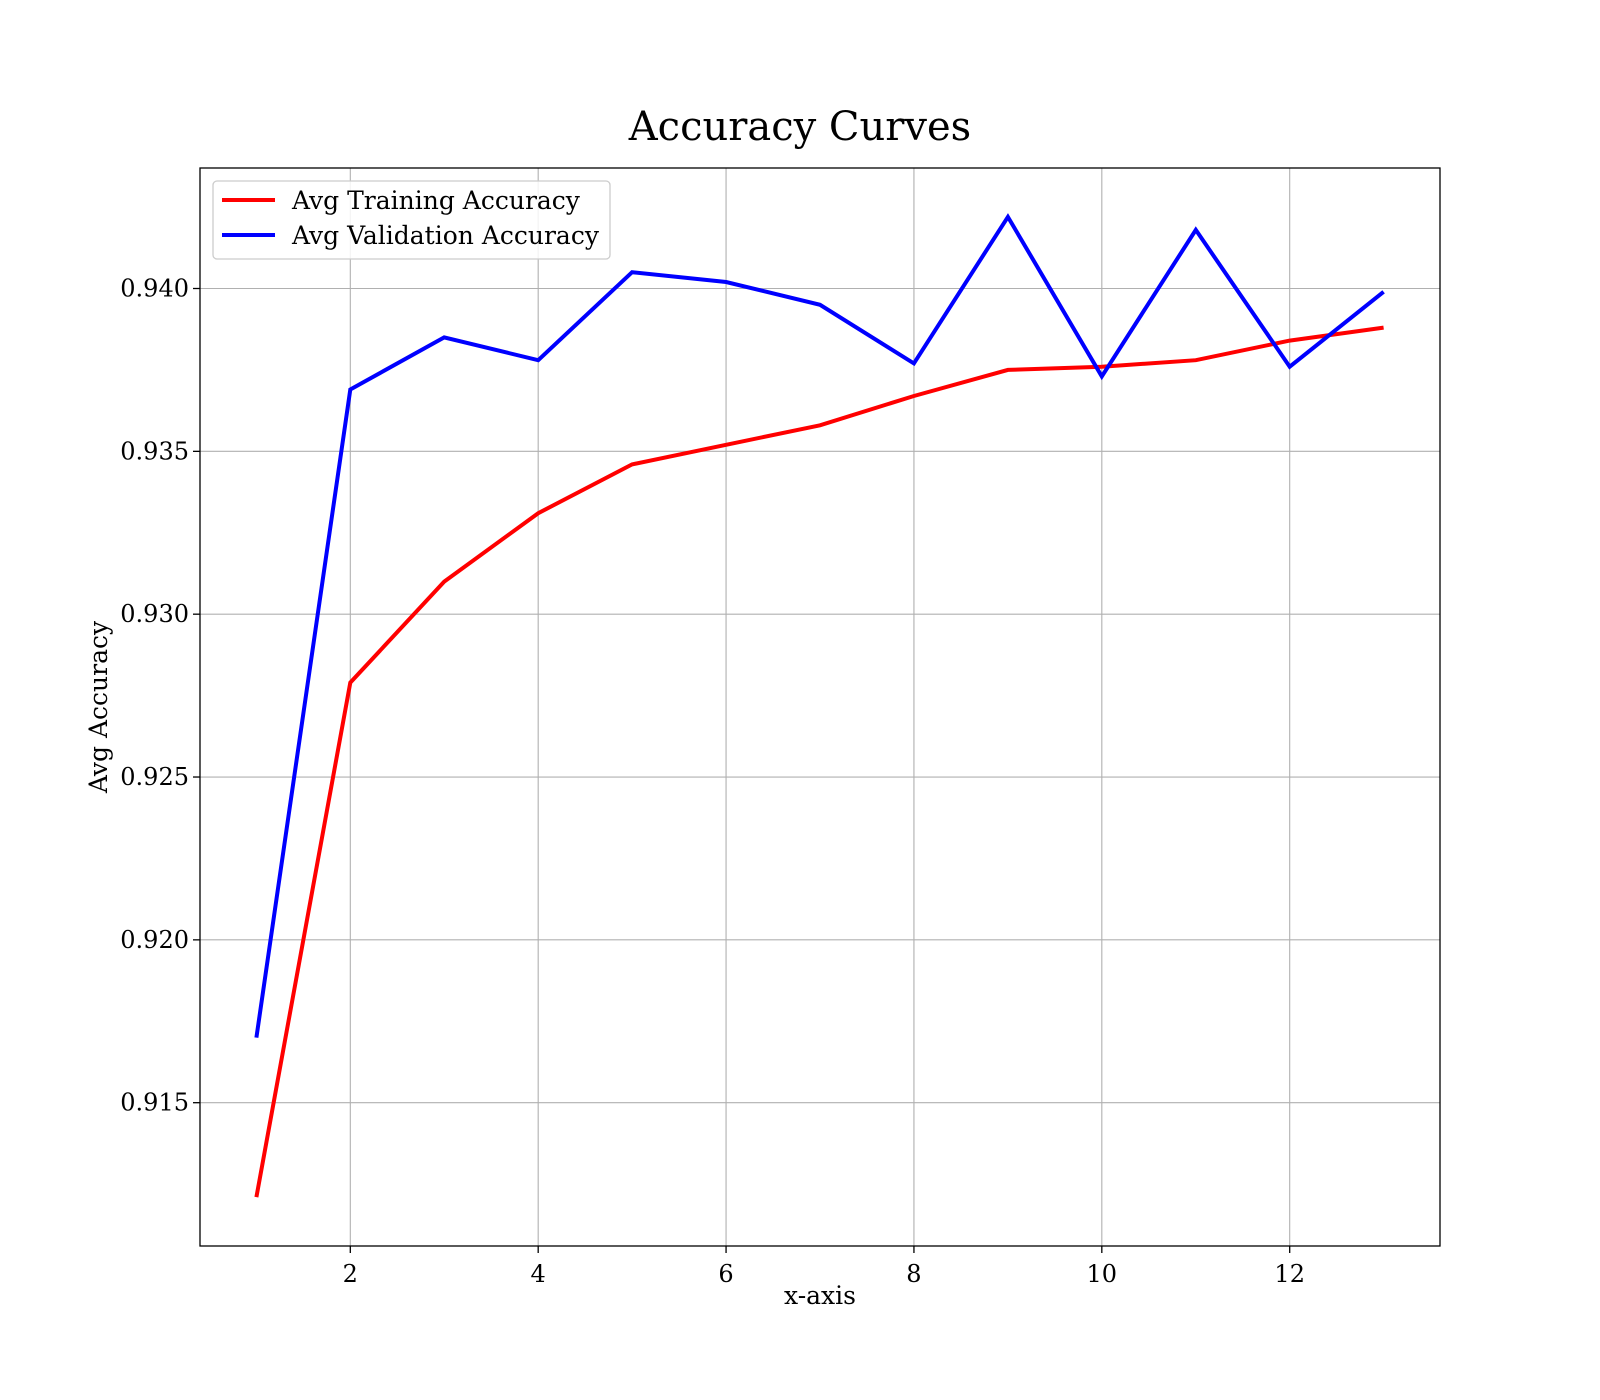 The width and height of the screenshot is (1600, 1400). Describe the element at coordinates (154, 289) in the screenshot. I see `y-tick-label: 0.940` at that location.